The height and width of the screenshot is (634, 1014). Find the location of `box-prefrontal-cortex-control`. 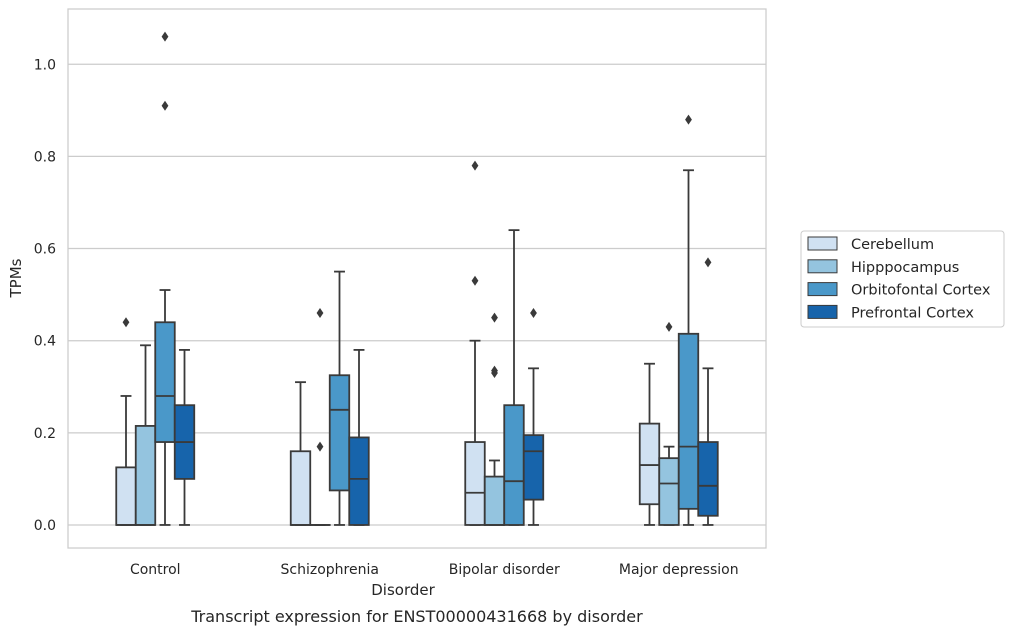

box-prefrontal-cortex-control is located at coordinates (184, 437).